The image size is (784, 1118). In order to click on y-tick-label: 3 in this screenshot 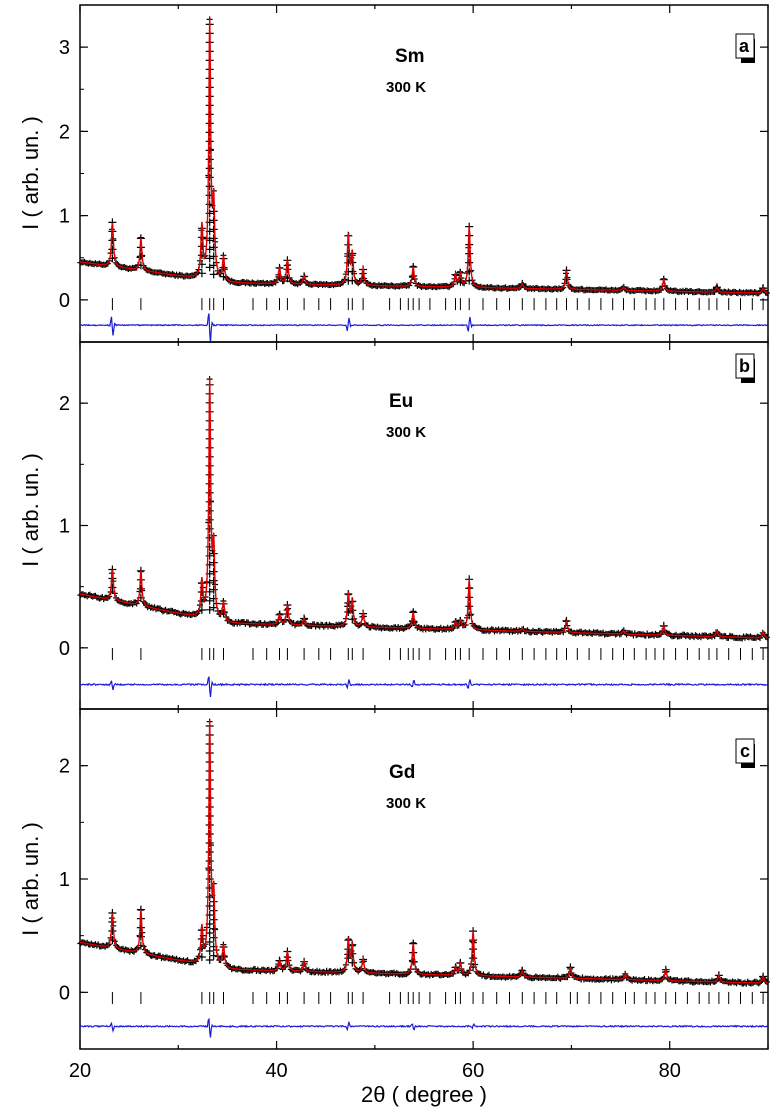, I will do `click(64, 48)`.